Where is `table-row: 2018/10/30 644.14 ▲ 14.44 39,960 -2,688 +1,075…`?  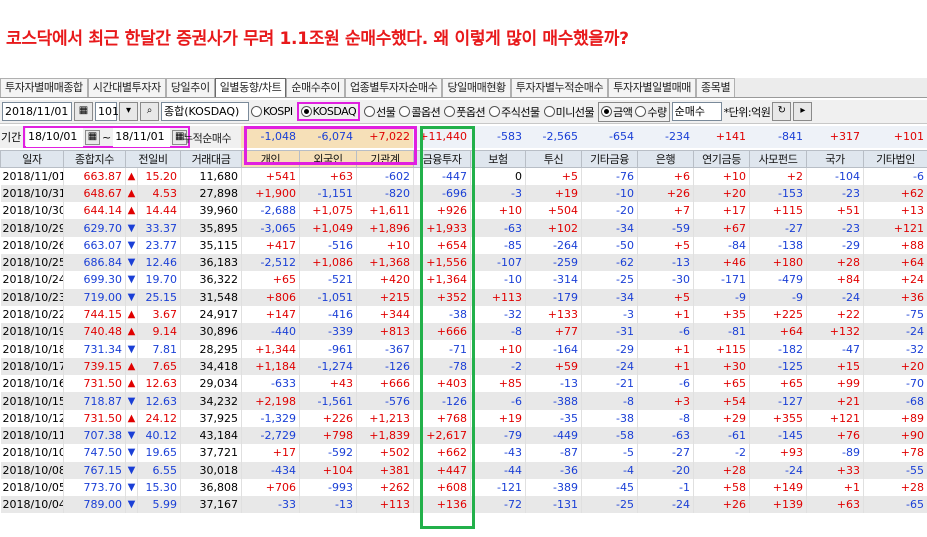 table-row: 2018/10/30 644.14 ▲ 14.44 39,960 -2,688 +1,075… is located at coordinates (463, 211).